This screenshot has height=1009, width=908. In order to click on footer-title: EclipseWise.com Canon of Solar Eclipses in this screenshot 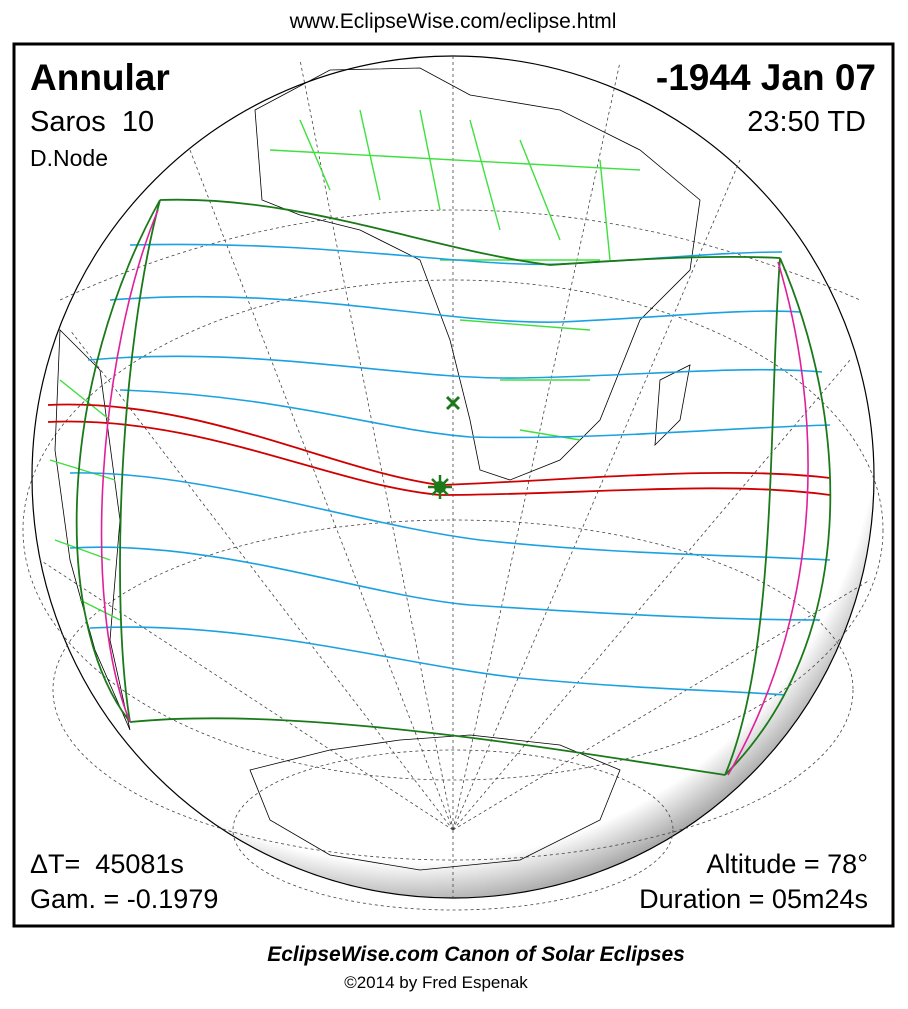, I will do `click(476, 954)`.